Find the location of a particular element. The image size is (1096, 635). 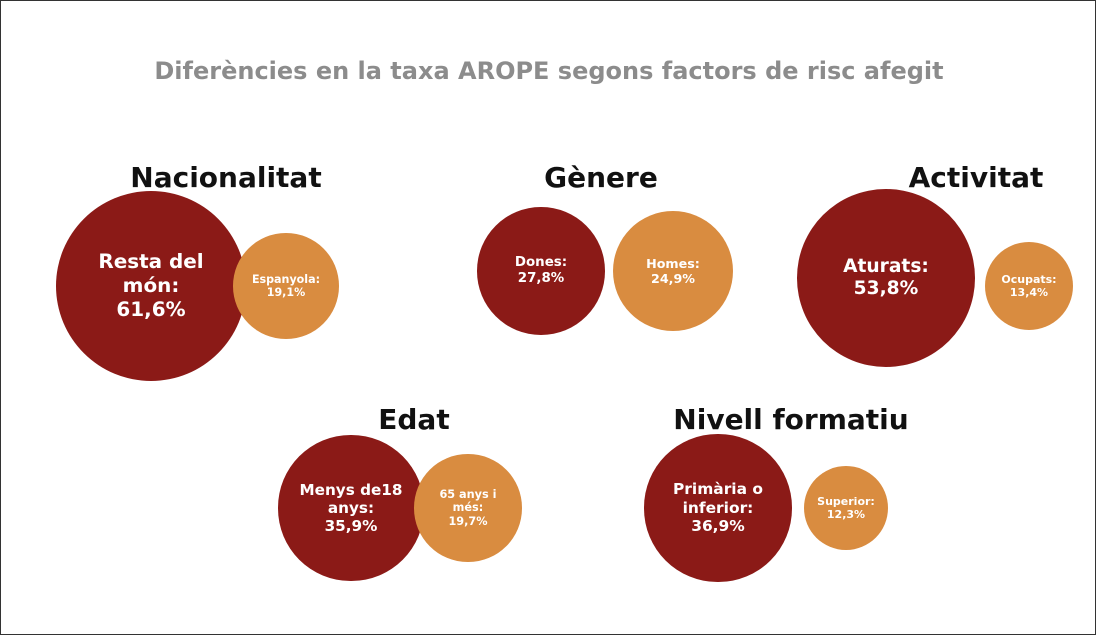

bubble-value-label: 13,4% is located at coordinates (1029, 292).